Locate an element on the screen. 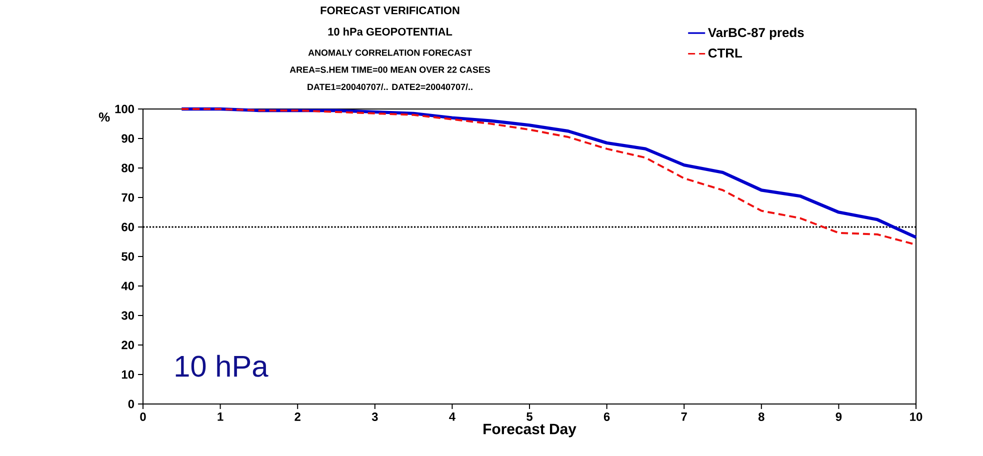  x-tick-label: 10 is located at coordinates (916, 416).